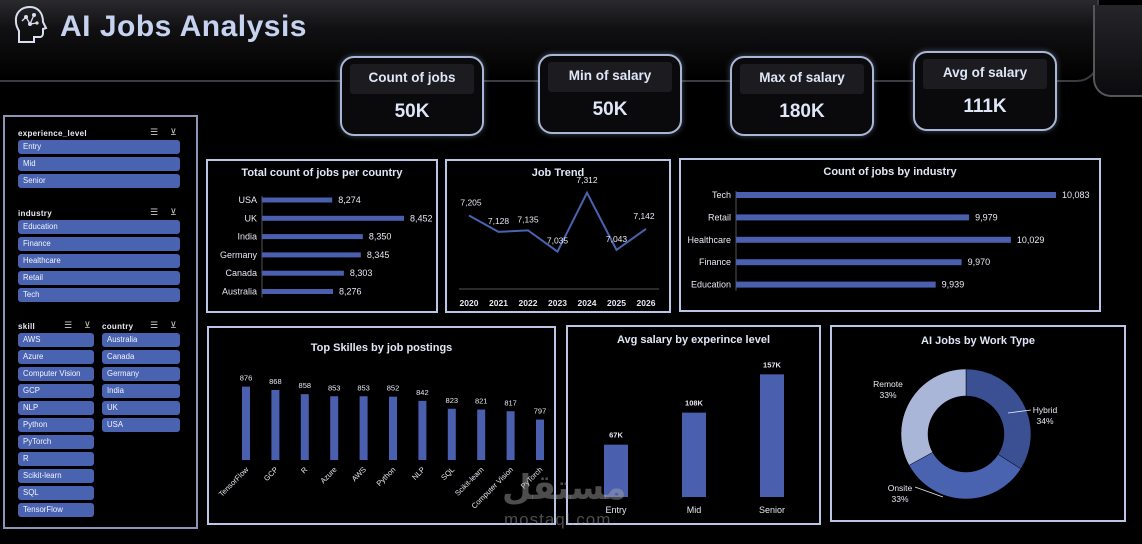 The image size is (1142, 544). I want to click on slicer-item-skill: SQL, so click(56, 493).